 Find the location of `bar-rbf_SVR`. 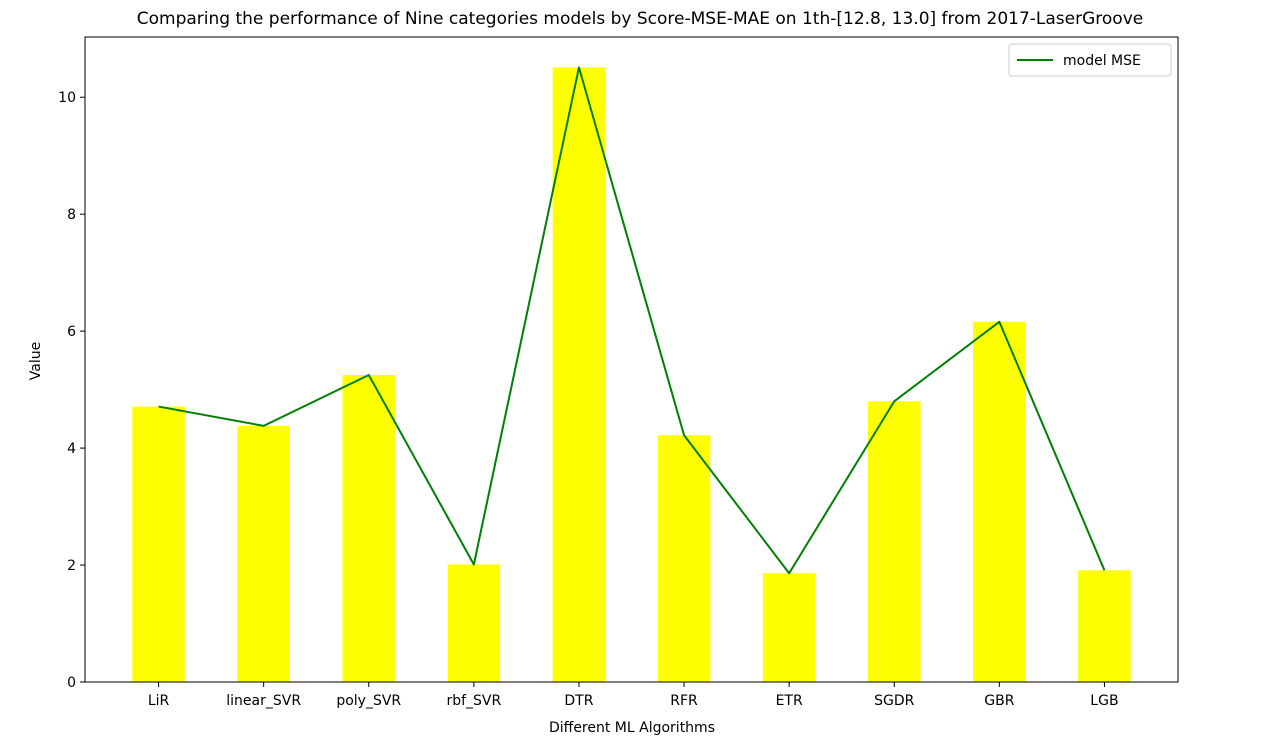

bar-rbf_SVR is located at coordinates (474, 623).